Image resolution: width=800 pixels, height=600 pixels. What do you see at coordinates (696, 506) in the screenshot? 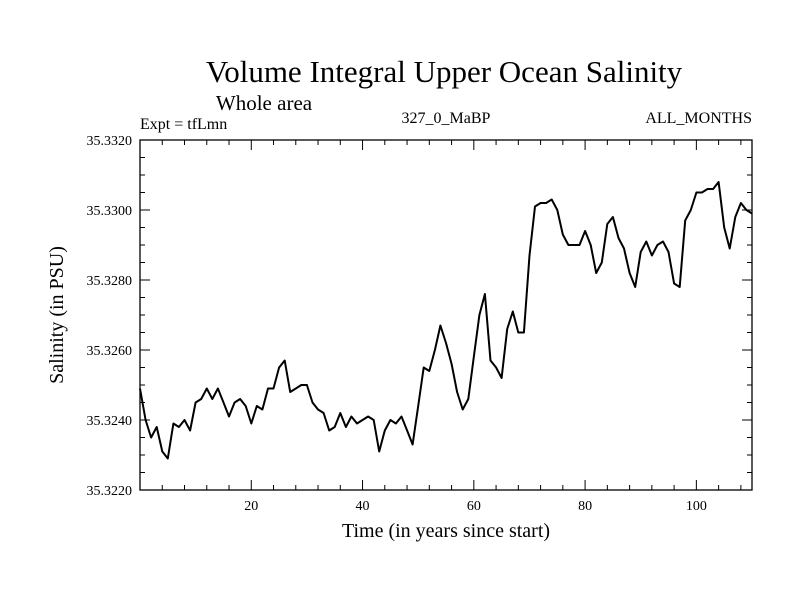
I see `x-tick-label: 100` at bounding box center [696, 506].